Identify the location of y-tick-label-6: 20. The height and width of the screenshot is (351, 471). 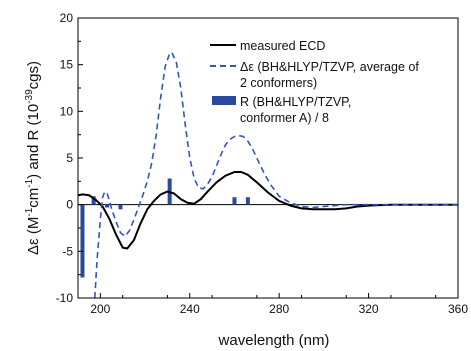
(67, 18).